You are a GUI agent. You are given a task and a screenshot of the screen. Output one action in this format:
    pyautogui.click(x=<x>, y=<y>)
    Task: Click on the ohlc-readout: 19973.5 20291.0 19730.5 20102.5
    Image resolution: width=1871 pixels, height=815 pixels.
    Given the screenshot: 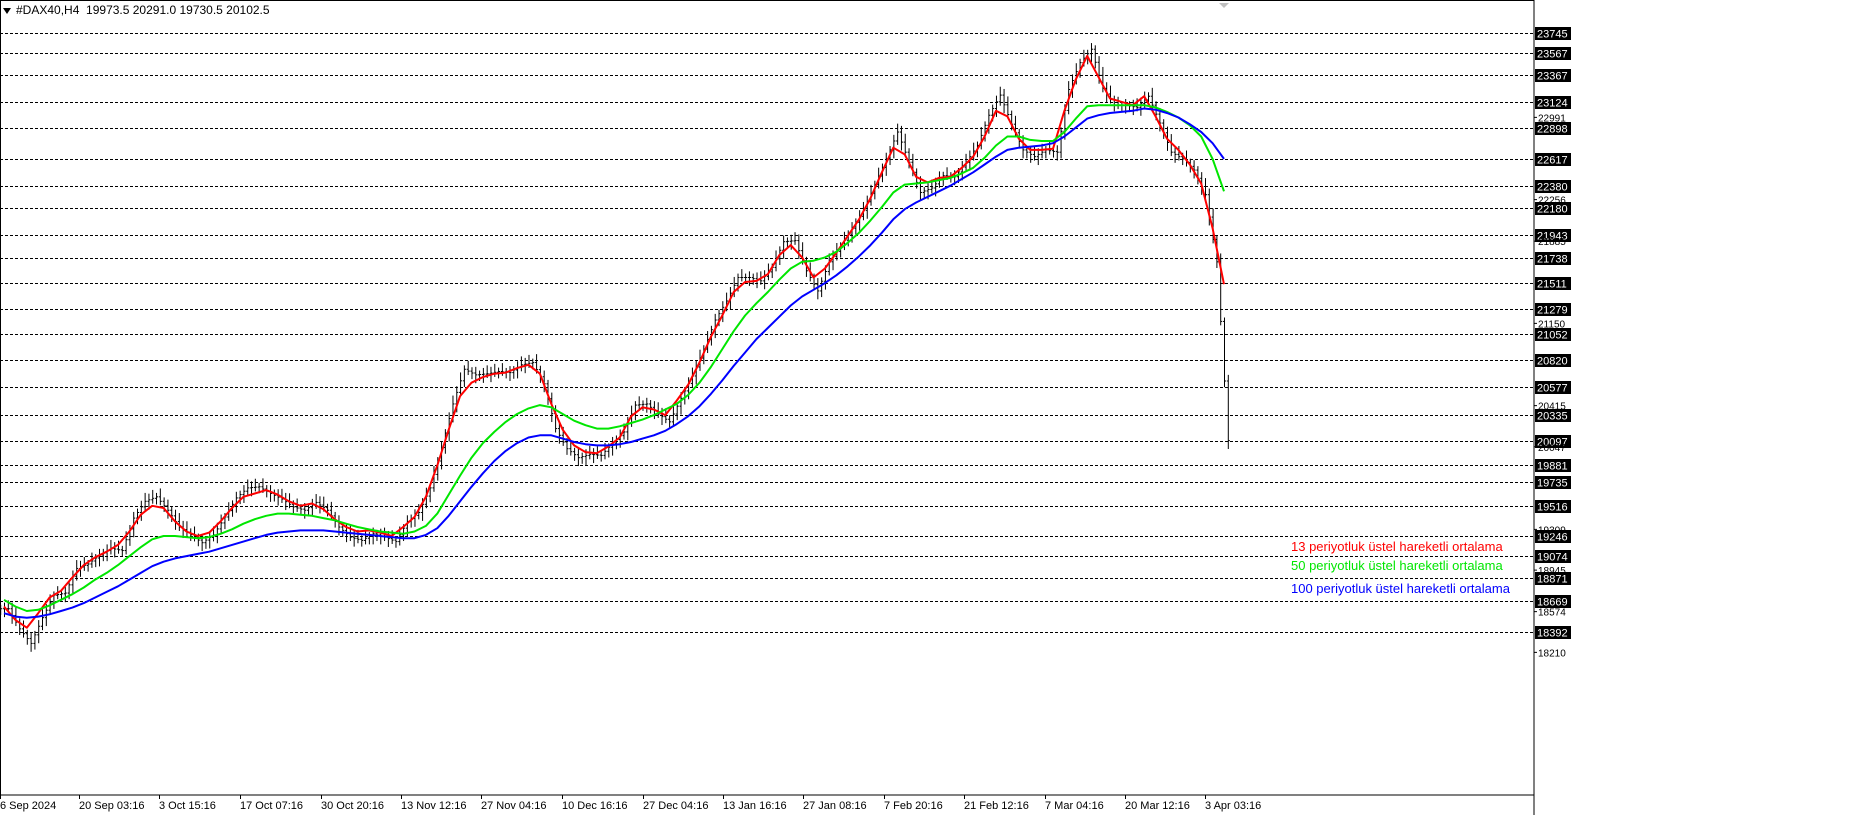 What is the action you would take?
    pyautogui.click(x=178, y=10)
    